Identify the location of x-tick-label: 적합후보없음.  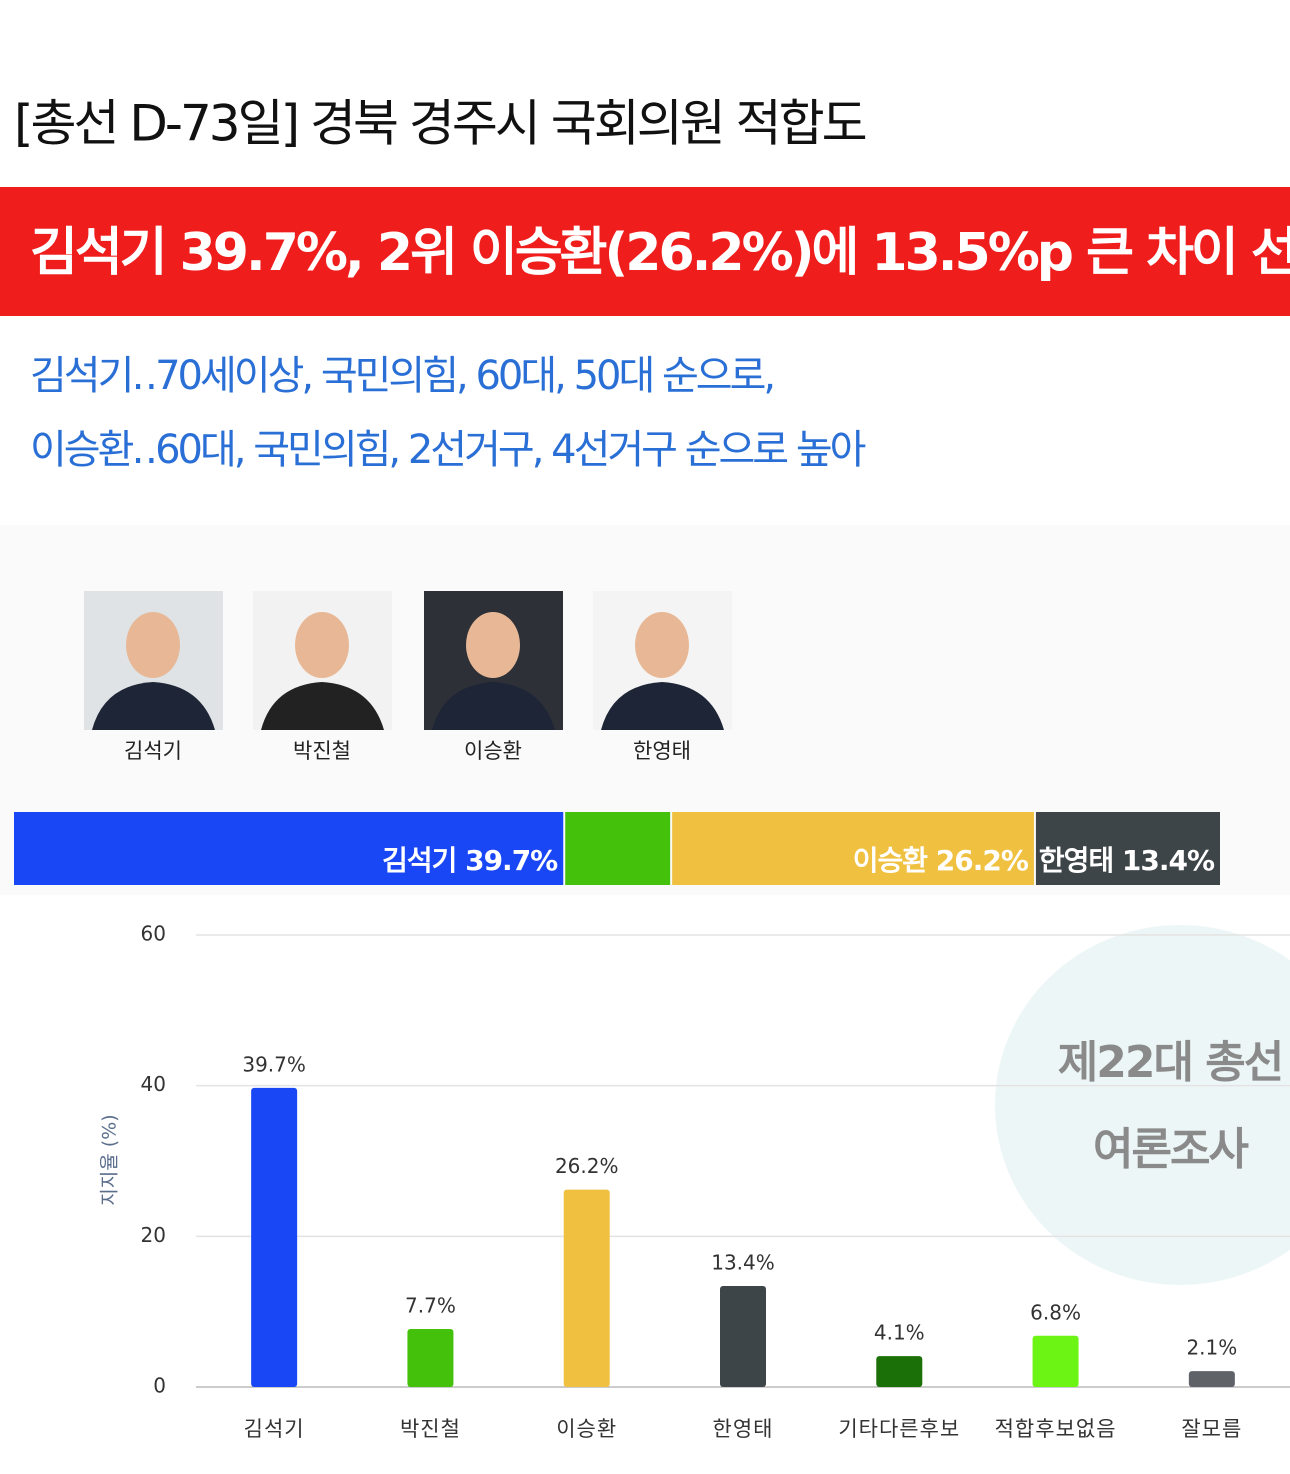
(1056, 1429).